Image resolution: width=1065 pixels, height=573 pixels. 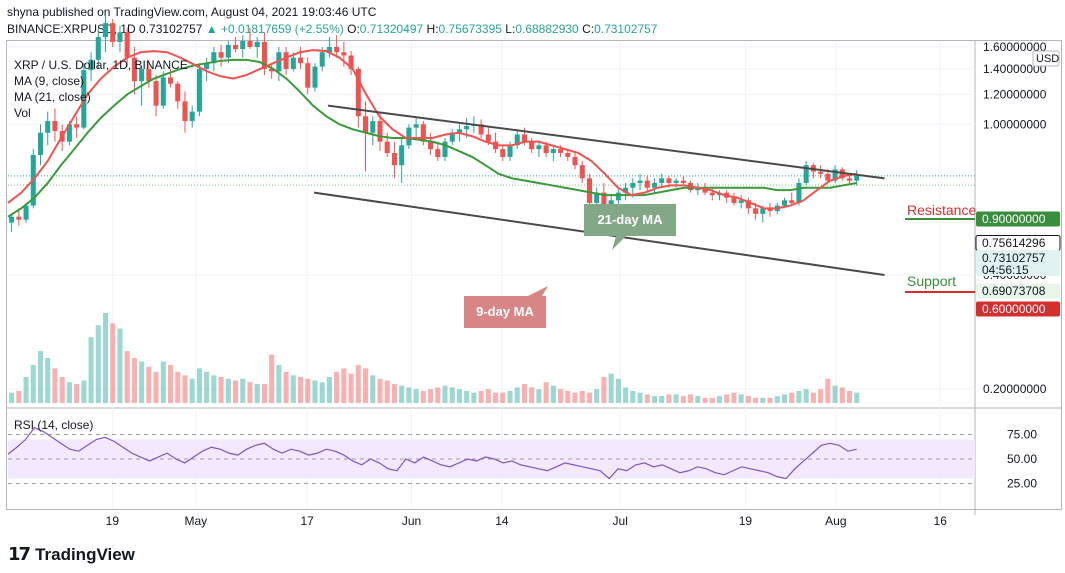 I want to click on time-tick-label: Aug, so click(x=835, y=521).